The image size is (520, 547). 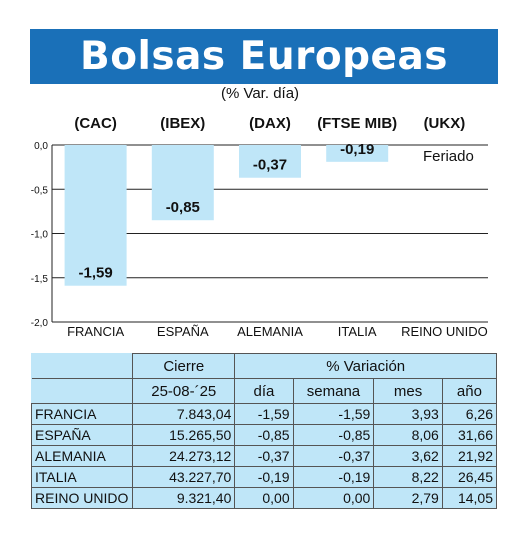 I want to click on header-cierre: Cierre, so click(x=184, y=366).